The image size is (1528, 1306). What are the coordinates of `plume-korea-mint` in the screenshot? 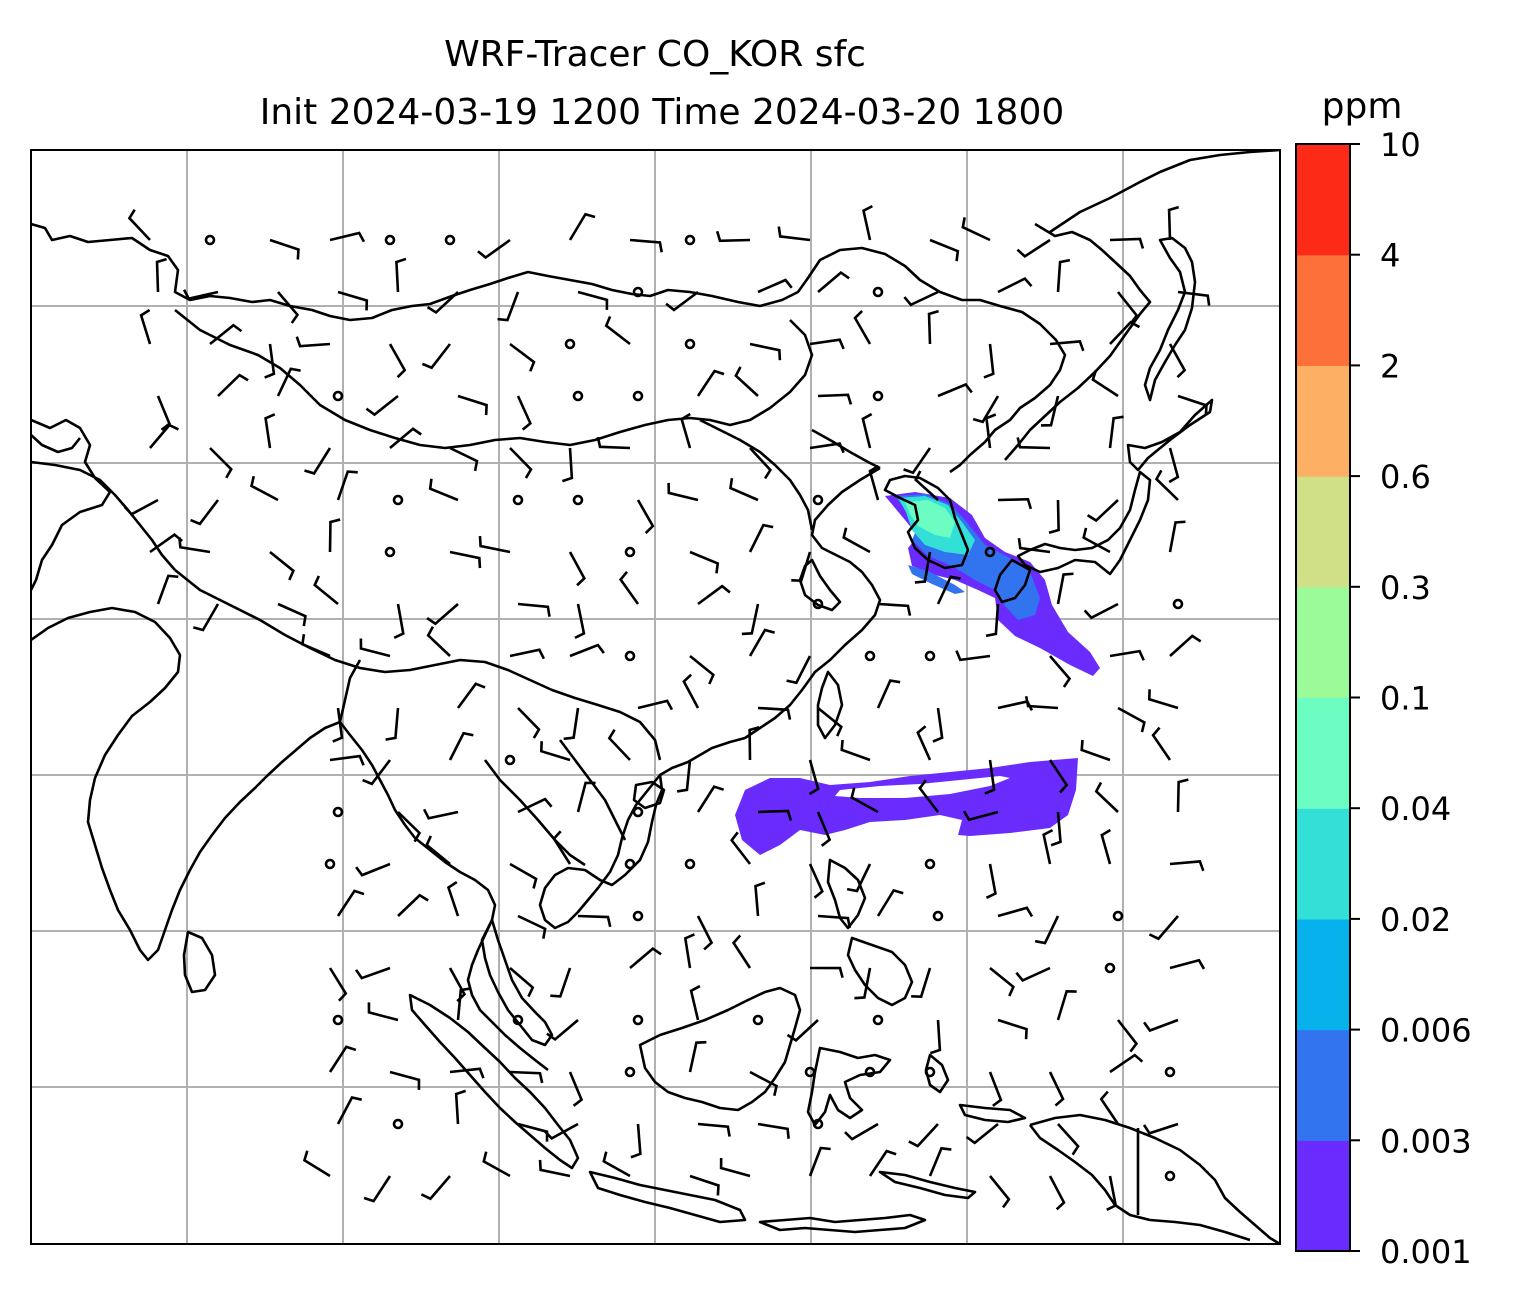 It's located at (930, 519).